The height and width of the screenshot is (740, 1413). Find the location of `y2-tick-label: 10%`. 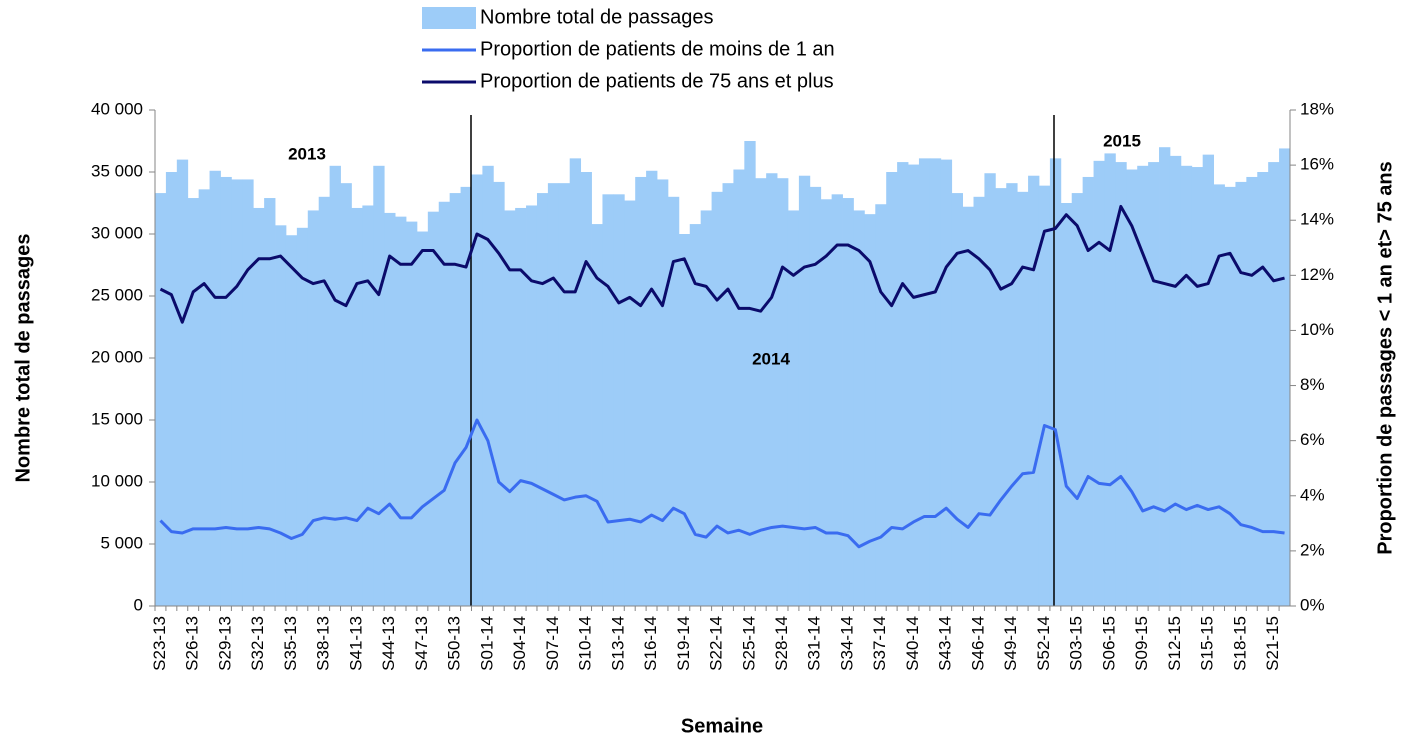

y2-tick-label: 10% is located at coordinates (1317, 329).